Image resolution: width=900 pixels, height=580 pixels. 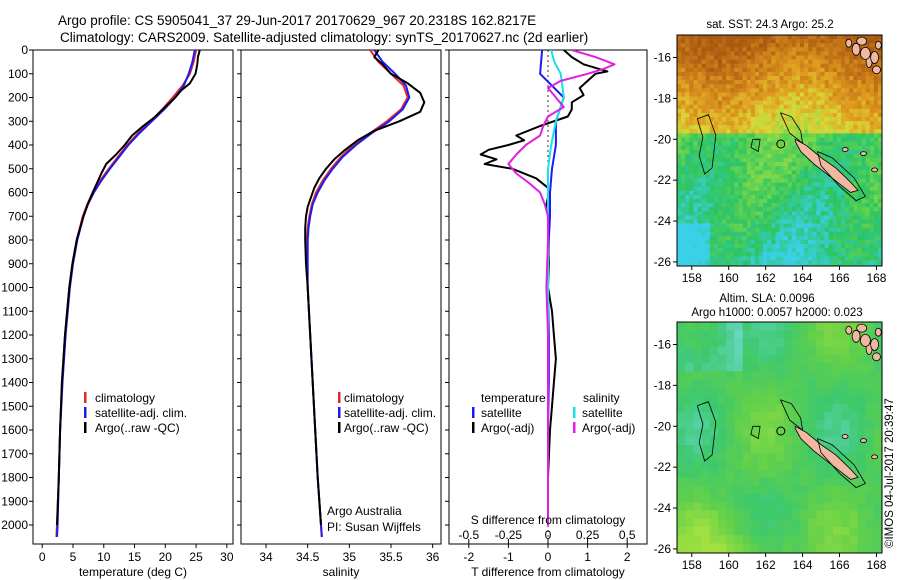 What do you see at coordinates (766, 278) in the screenshot?
I see `lon-tick-label: 162` at bounding box center [766, 278].